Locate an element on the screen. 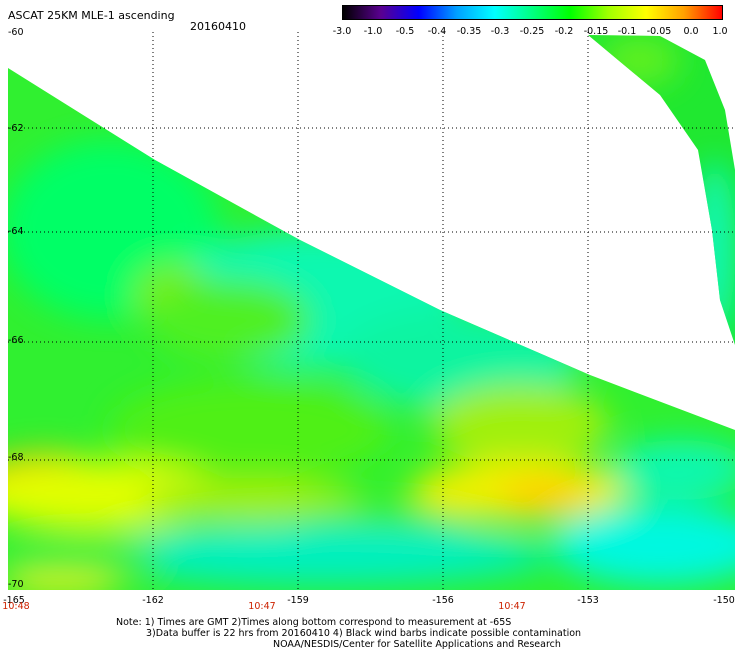  scale-tick: -0.1 is located at coordinates (627, 31).